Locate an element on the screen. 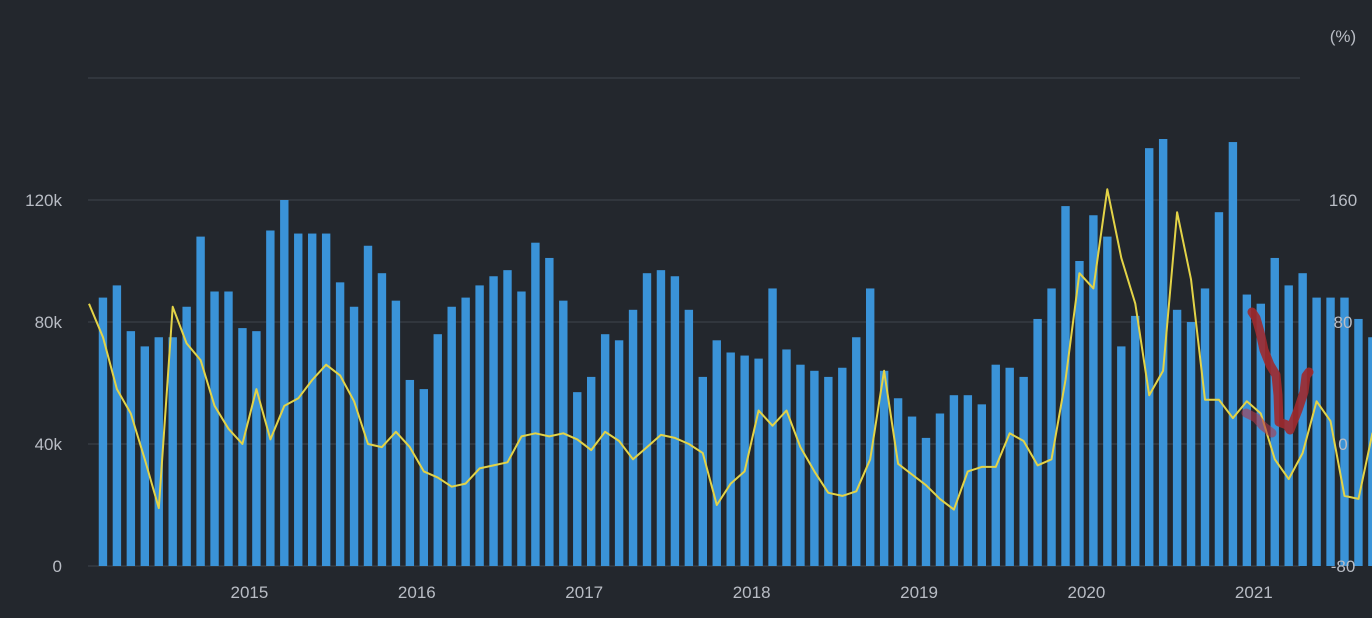  x-tick-label: 2019 is located at coordinates (919, 592).